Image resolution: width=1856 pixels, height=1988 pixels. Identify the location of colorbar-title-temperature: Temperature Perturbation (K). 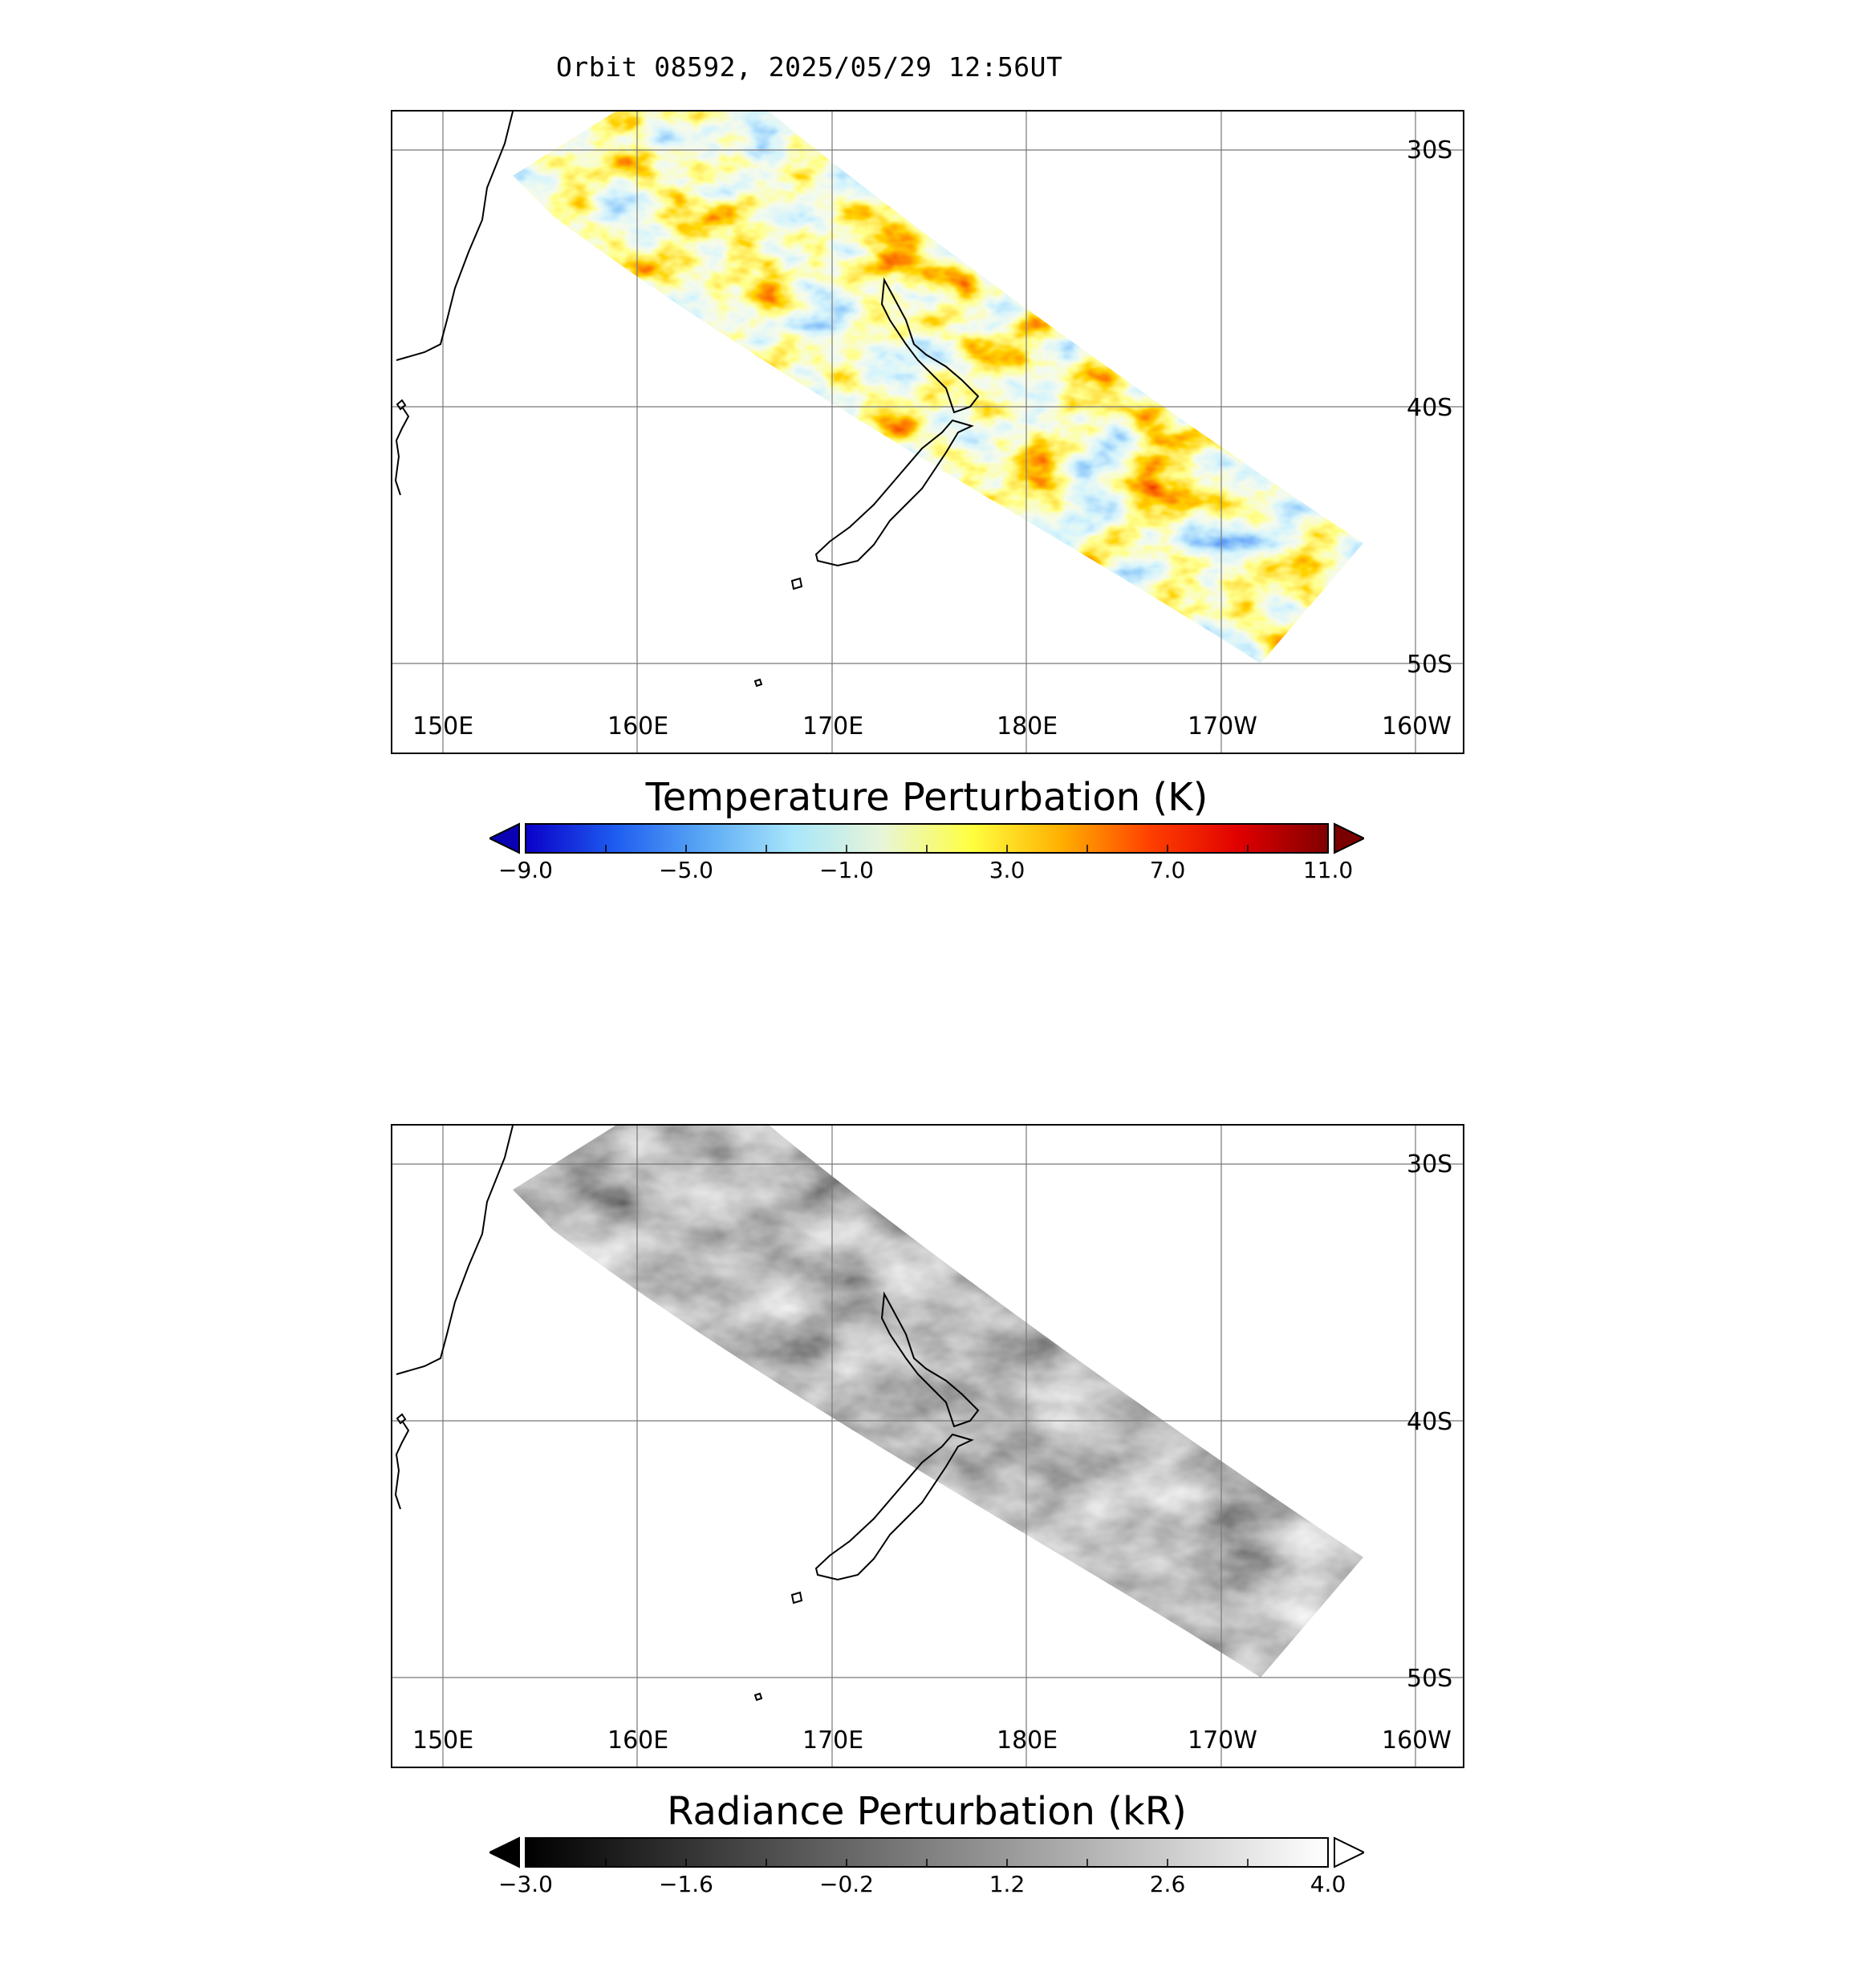
(927, 797).